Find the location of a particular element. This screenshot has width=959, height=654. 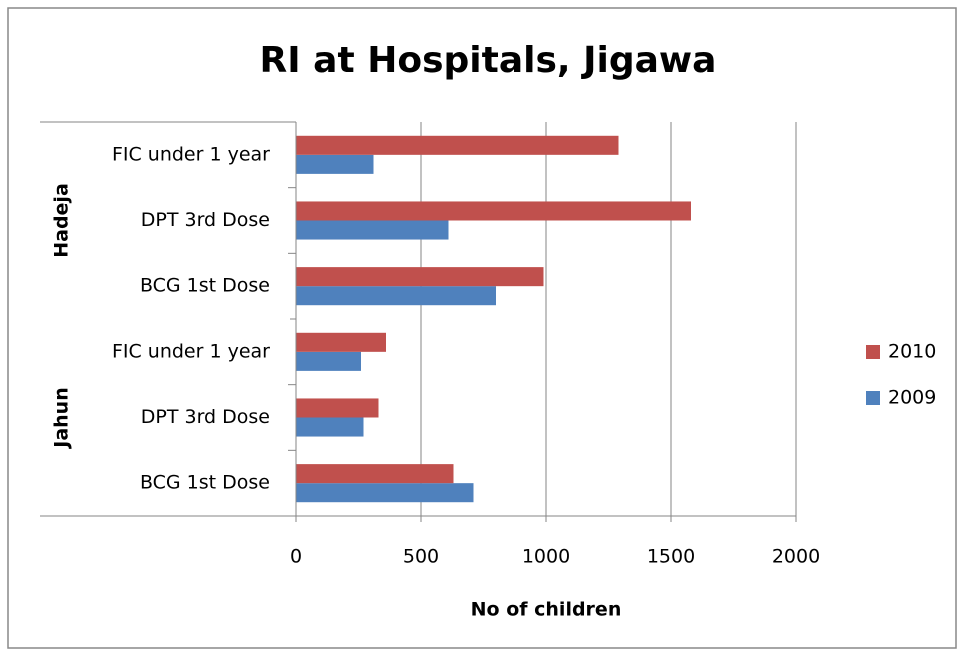

chart-title: RI at Hospitals, Jigawa is located at coordinates (488, 60).